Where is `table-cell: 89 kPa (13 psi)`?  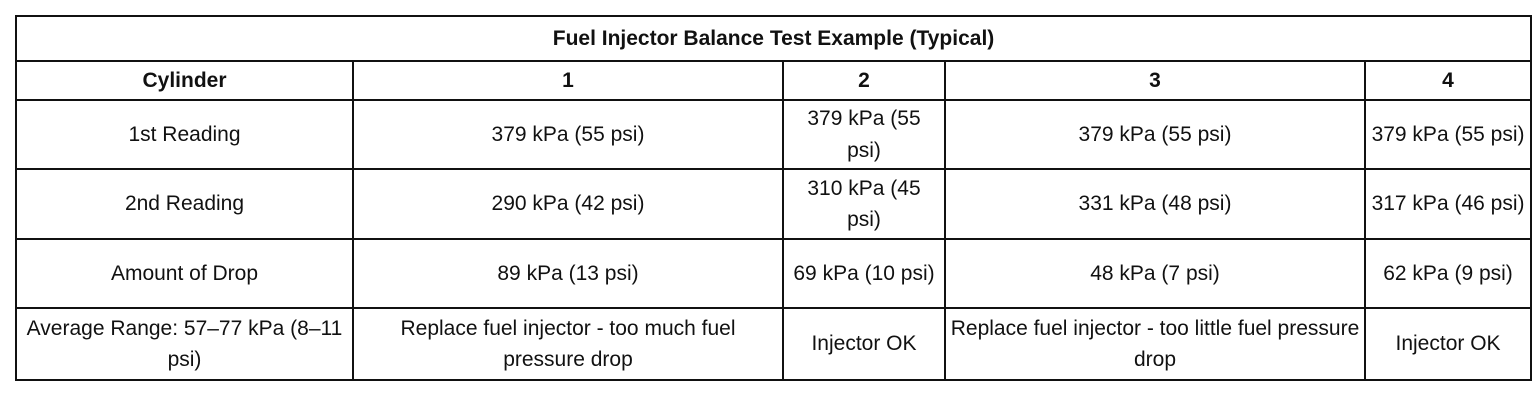 table-cell: 89 kPa (13 psi) is located at coordinates (568, 273).